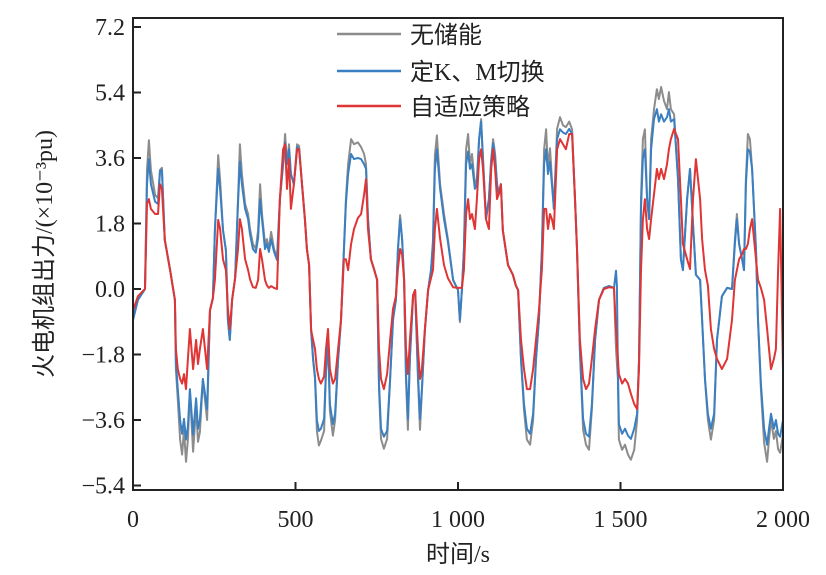 The image size is (826, 575). I want to click on x-tick-label: 2 000, so click(783, 520).